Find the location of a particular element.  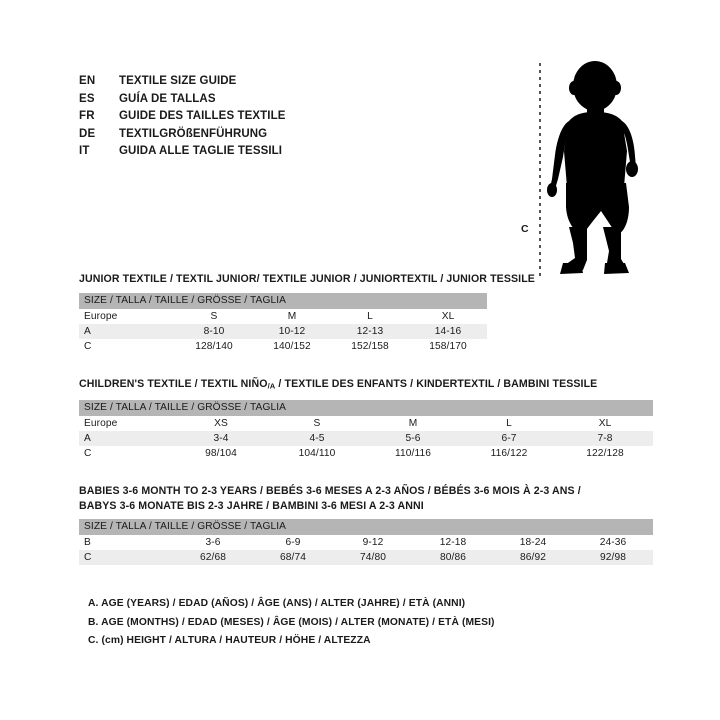

table-cell: 3-6 is located at coordinates (213, 542).